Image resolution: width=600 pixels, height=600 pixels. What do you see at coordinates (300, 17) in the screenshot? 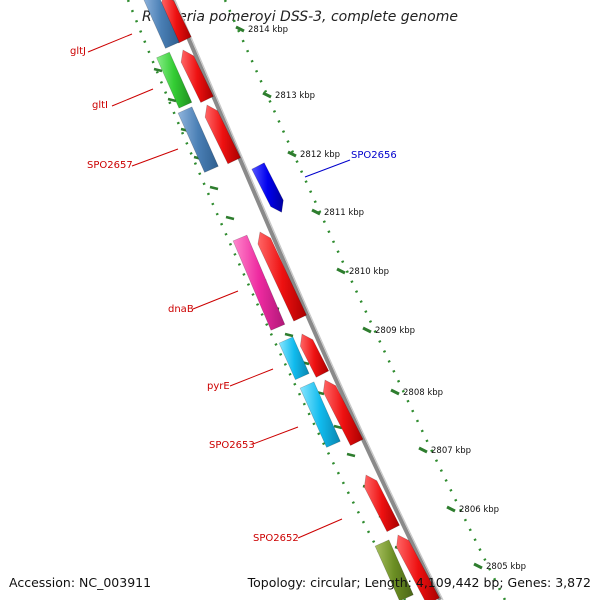
I see `map-title: Ruegeria pomeroyi DSS-3, complete genome` at bounding box center [300, 17].